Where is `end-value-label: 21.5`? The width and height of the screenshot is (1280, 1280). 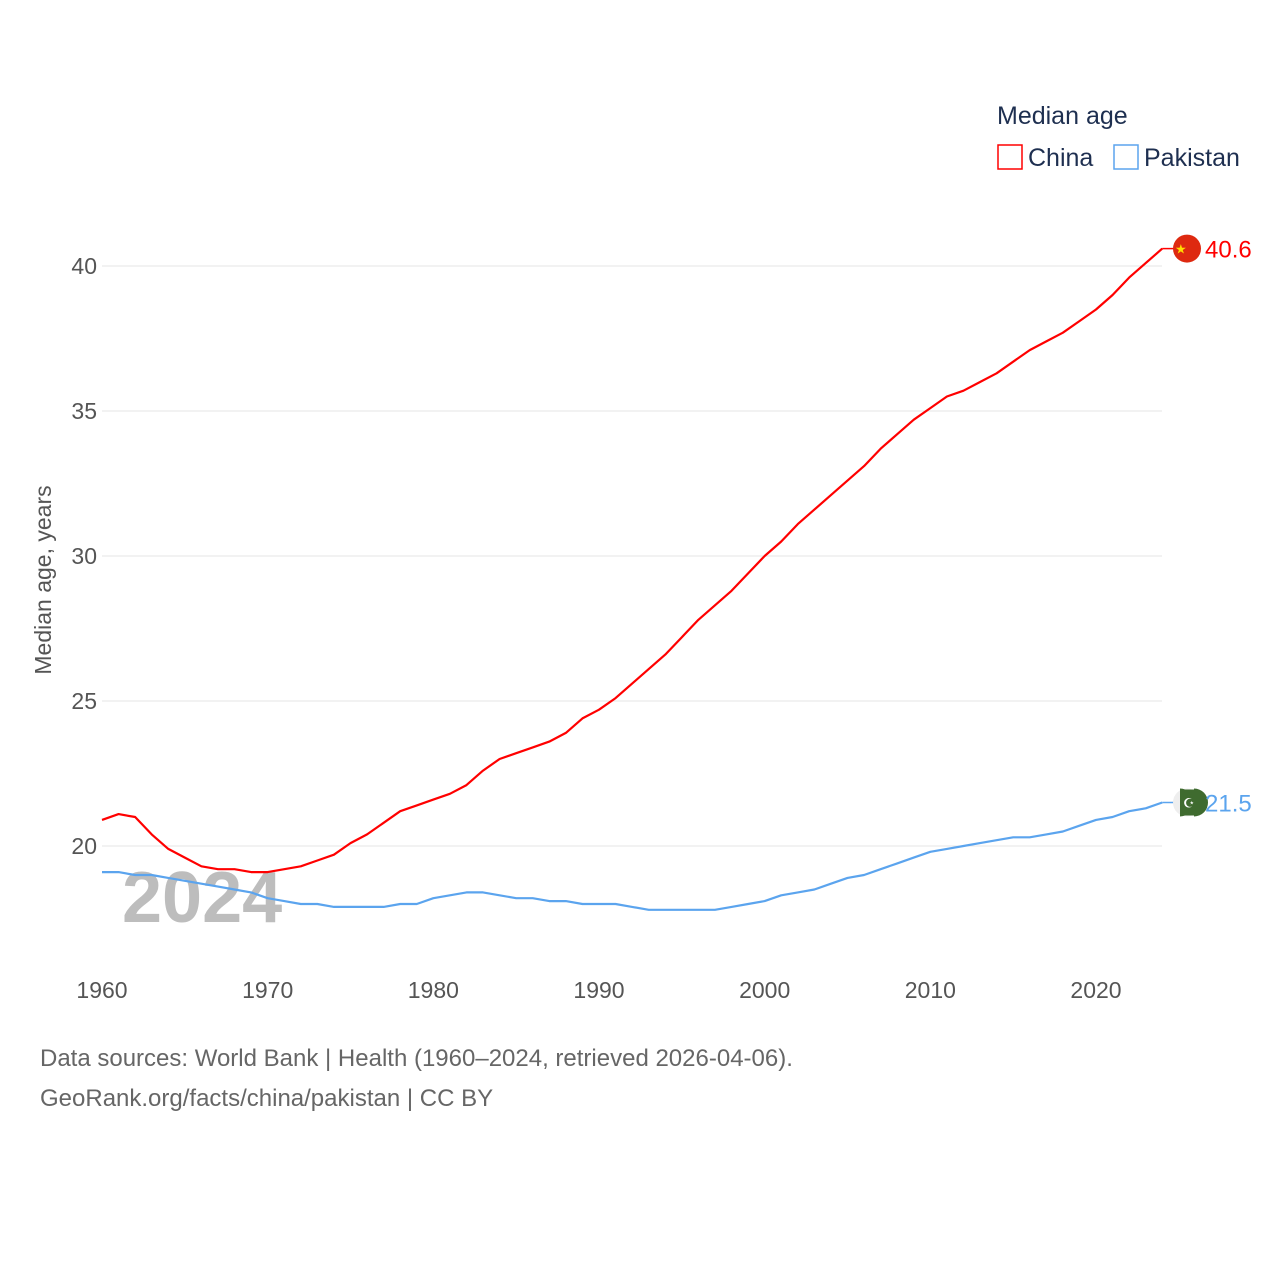
end-value-label: 21.5 is located at coordinates (1228, 804).